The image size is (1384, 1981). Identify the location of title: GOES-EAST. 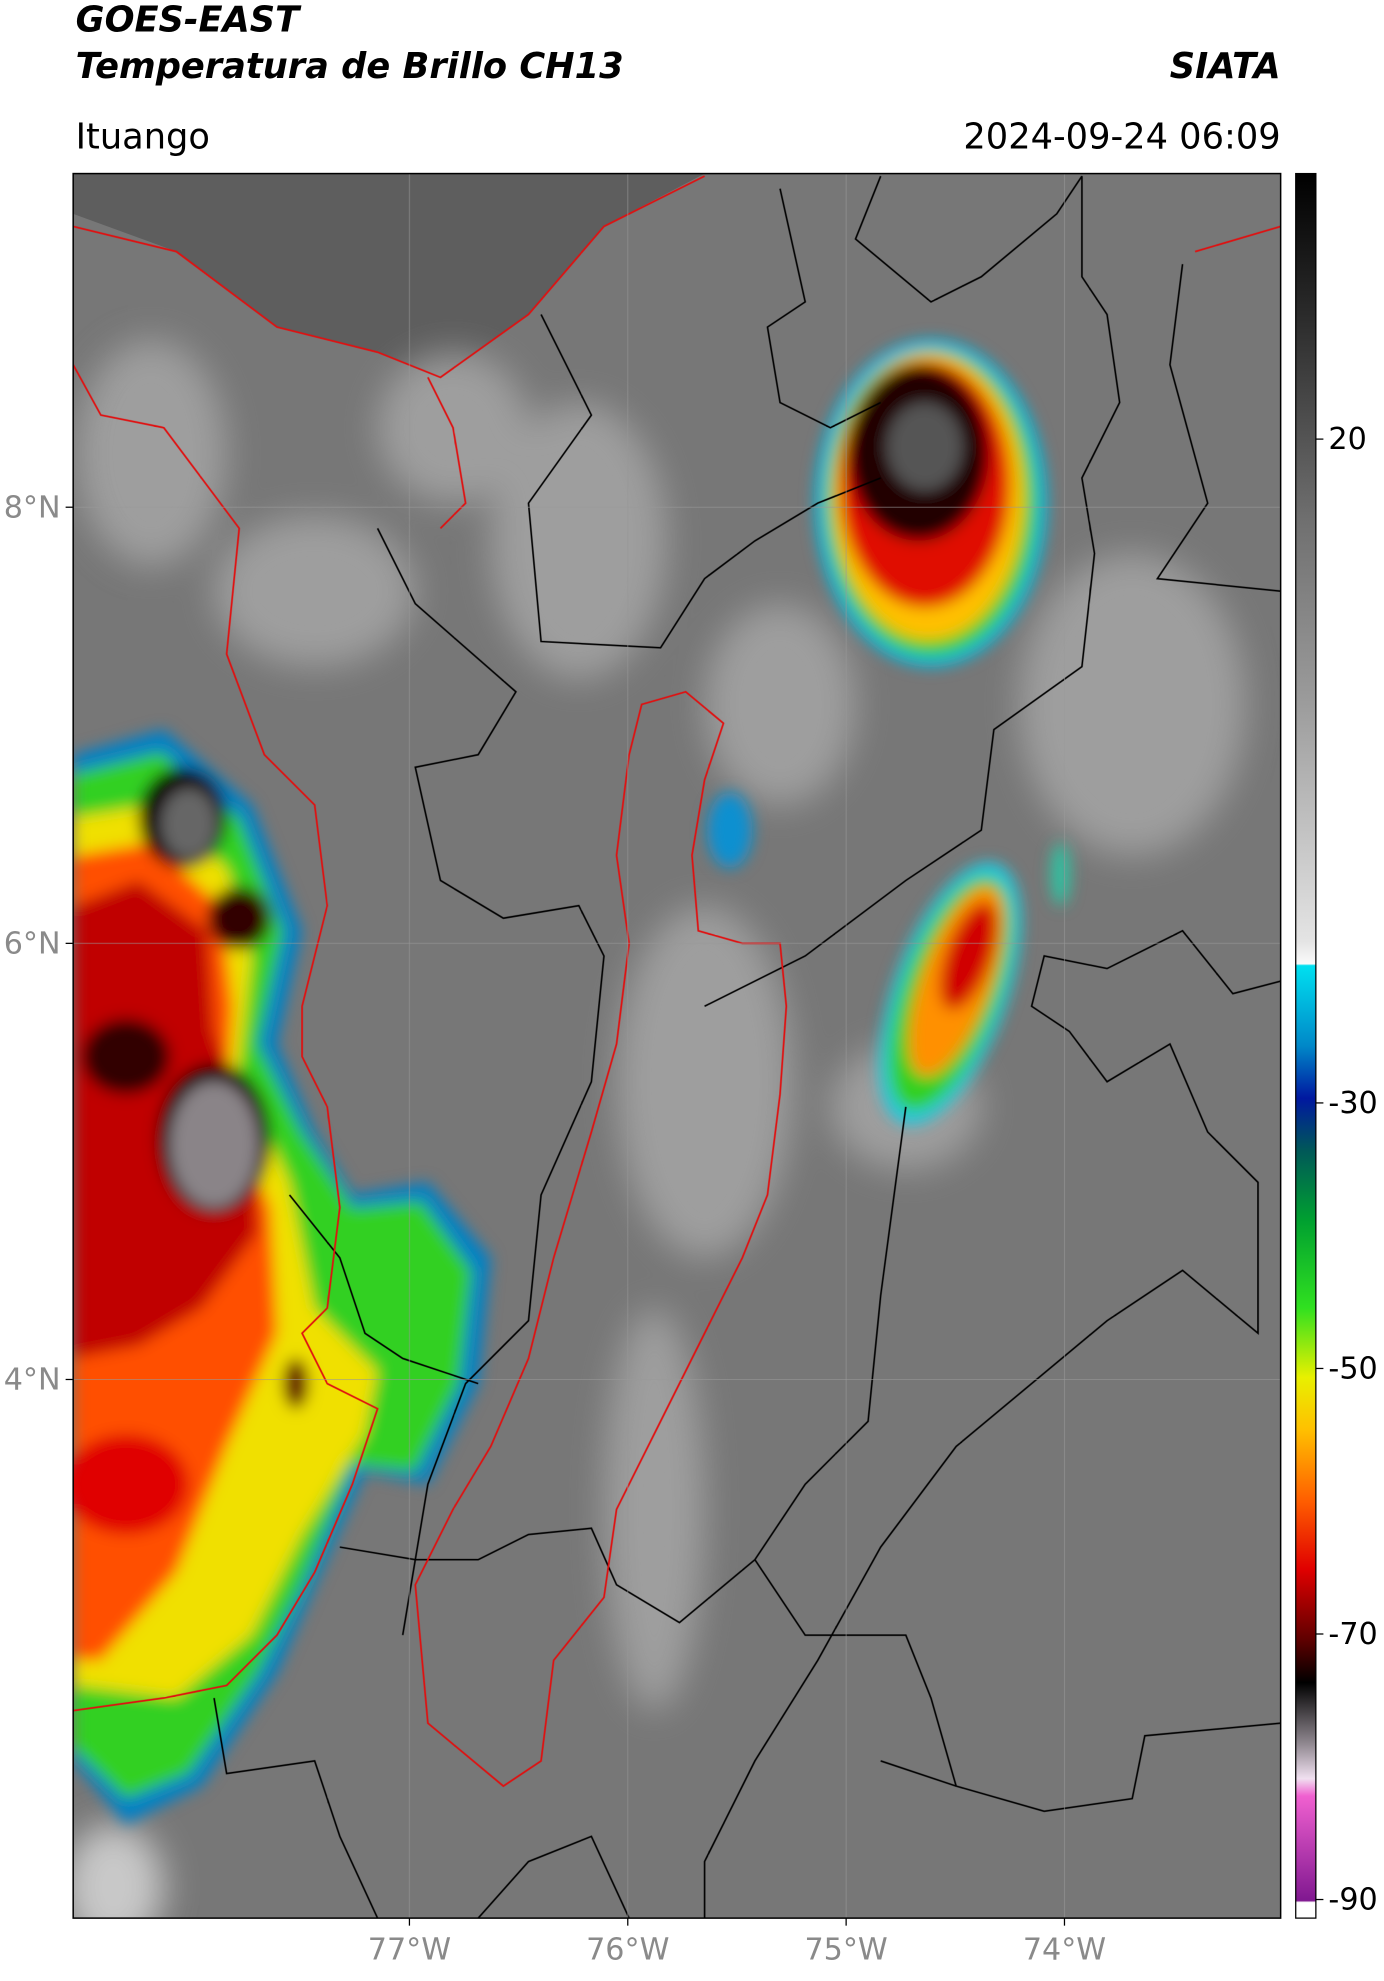
(189, 20).